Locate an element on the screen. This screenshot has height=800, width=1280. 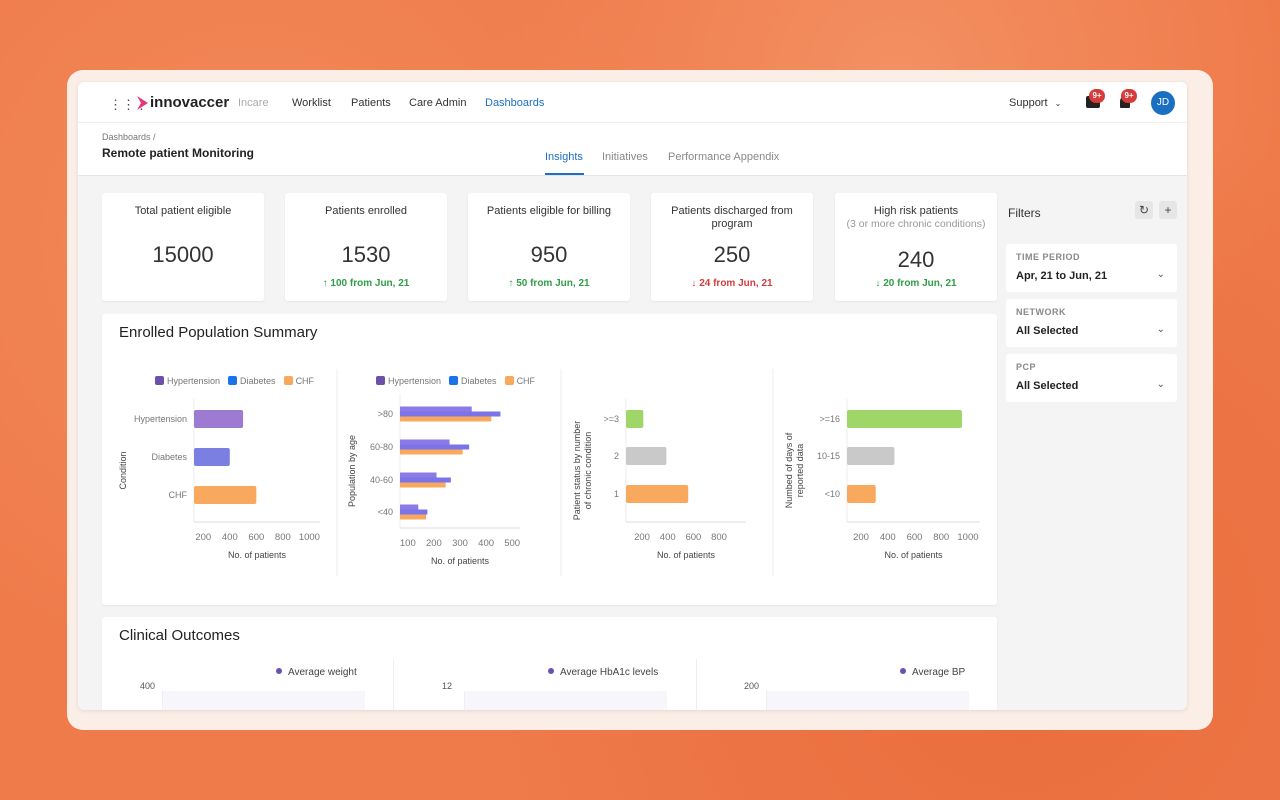
filter-pcp: PCP All Selected ⌄ is located at coordinates (1091, 378).